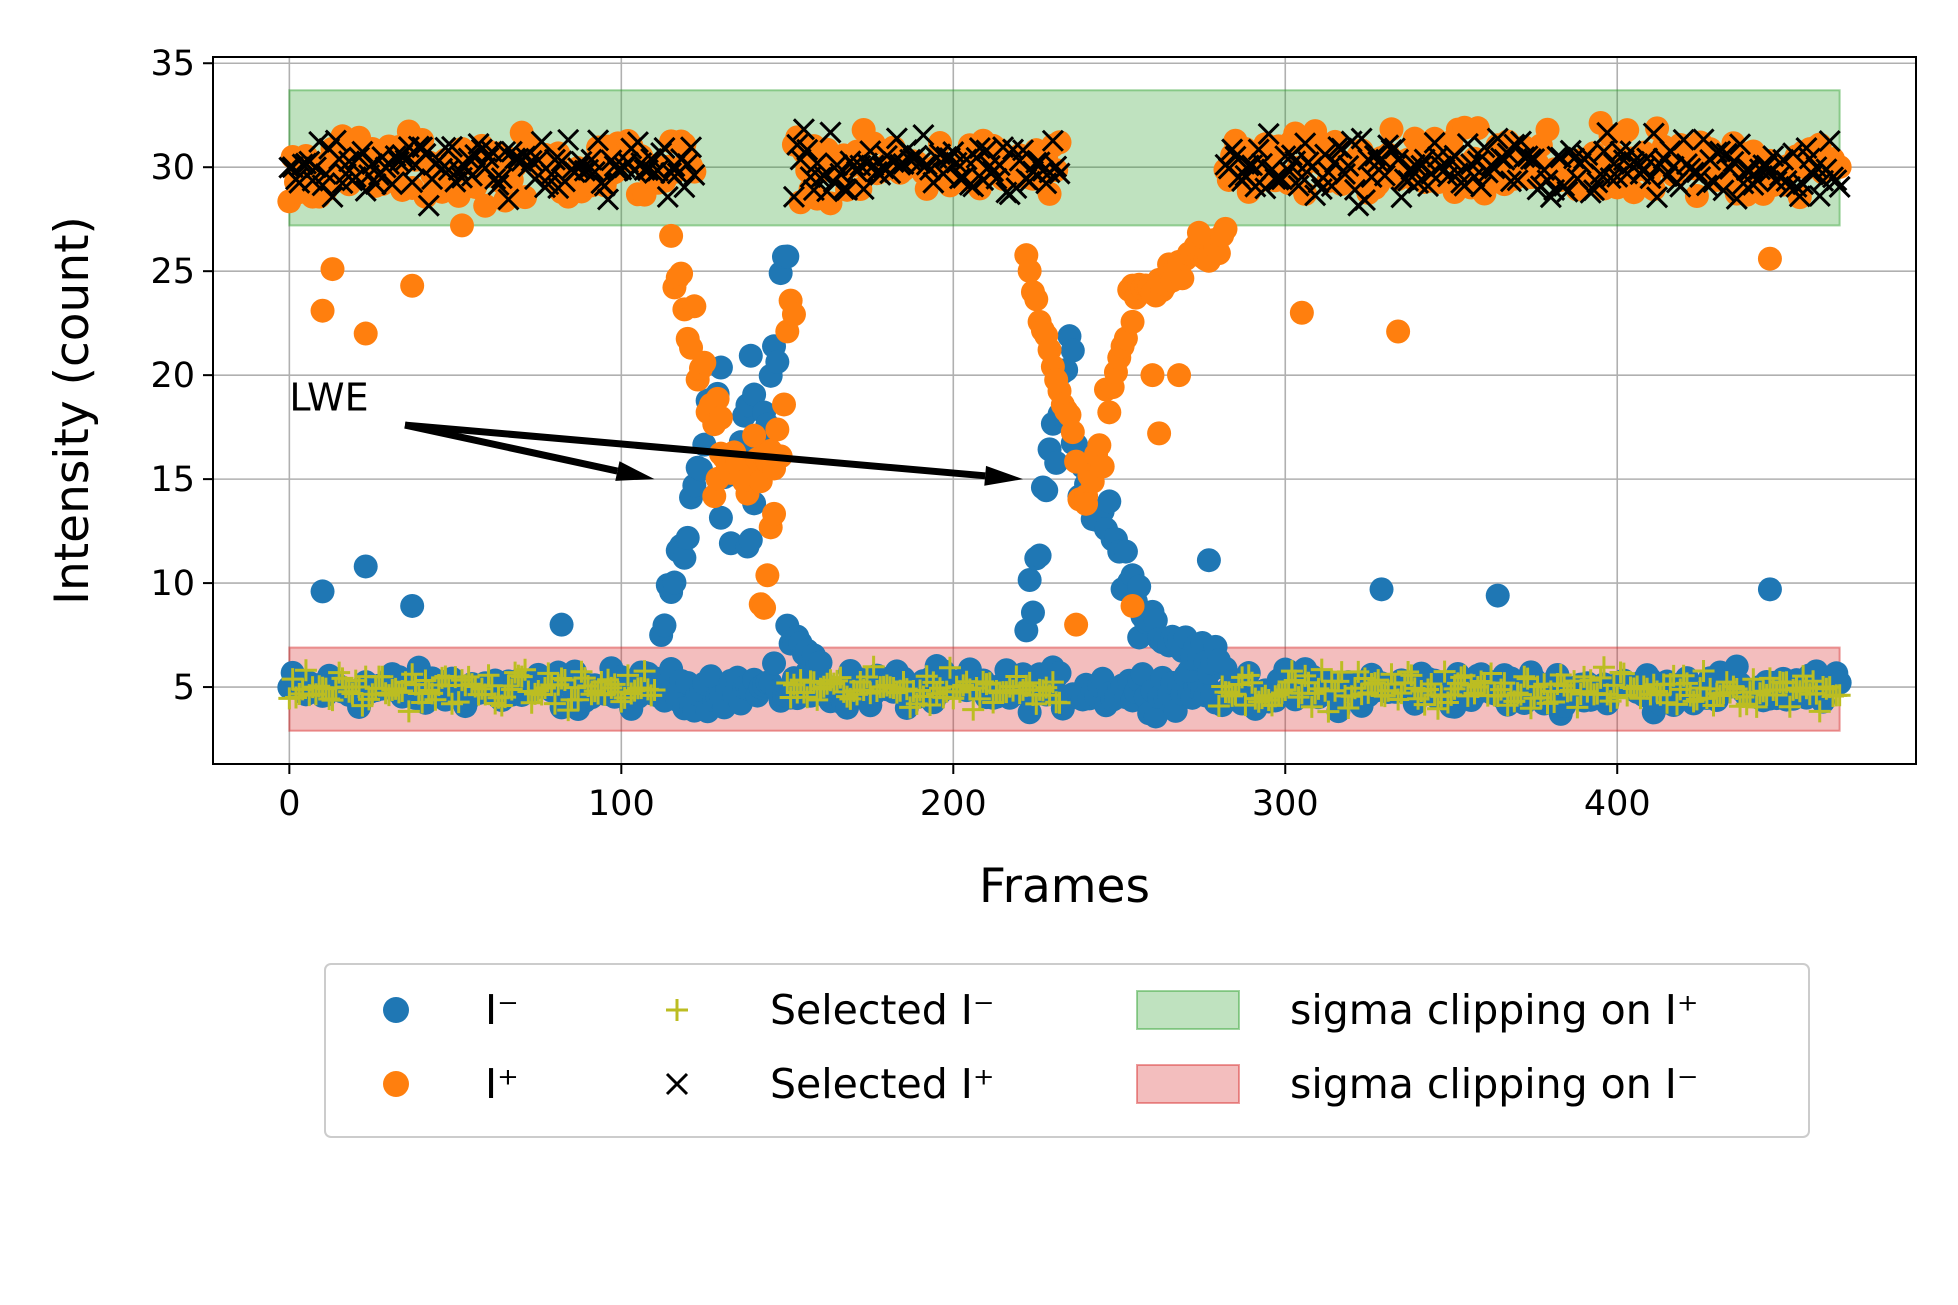 This screenshot has width=1958, height=1305. I want to click on annotation-arrow-head, so click(1004, 475).